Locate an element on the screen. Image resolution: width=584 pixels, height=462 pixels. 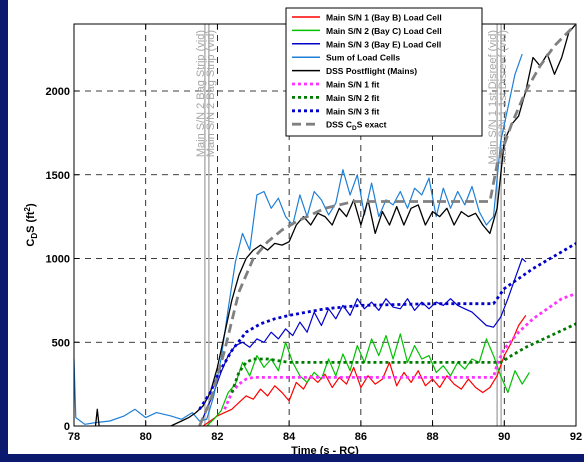
legend-label: Main S/N 1 fit is located at coordinates (353, 85).